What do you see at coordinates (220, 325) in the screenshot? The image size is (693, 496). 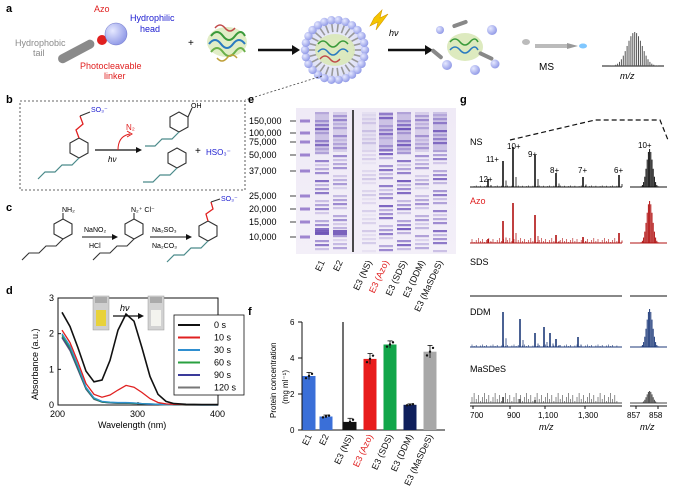 I see `legend-label: 0 s` at bounding box center [220, 325].